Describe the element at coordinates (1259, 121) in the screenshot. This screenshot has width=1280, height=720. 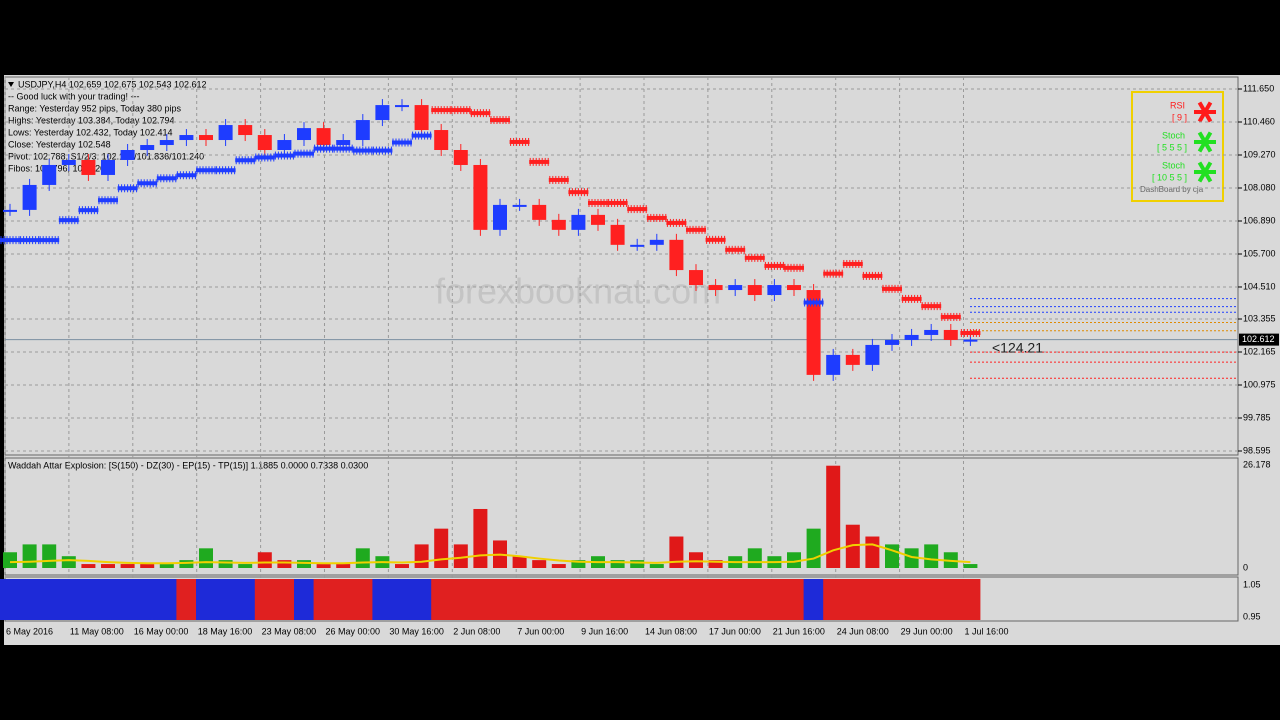
I see `price-tick-label: 110.460` at that location.